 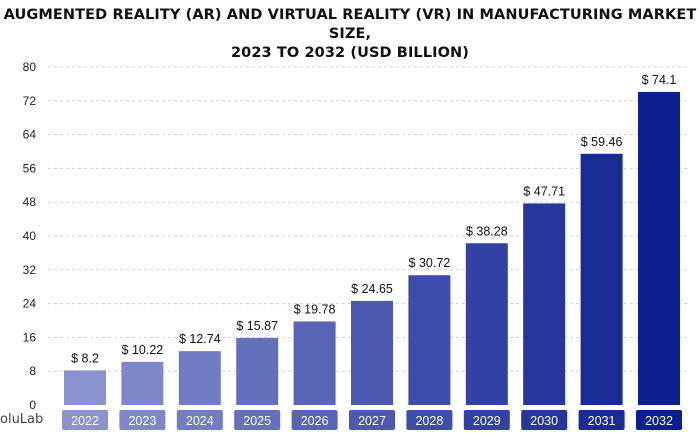 What do you see at coordinates (314, 363) in the screenshot?
I see `bar-2026` at bounding box center [314, 363].